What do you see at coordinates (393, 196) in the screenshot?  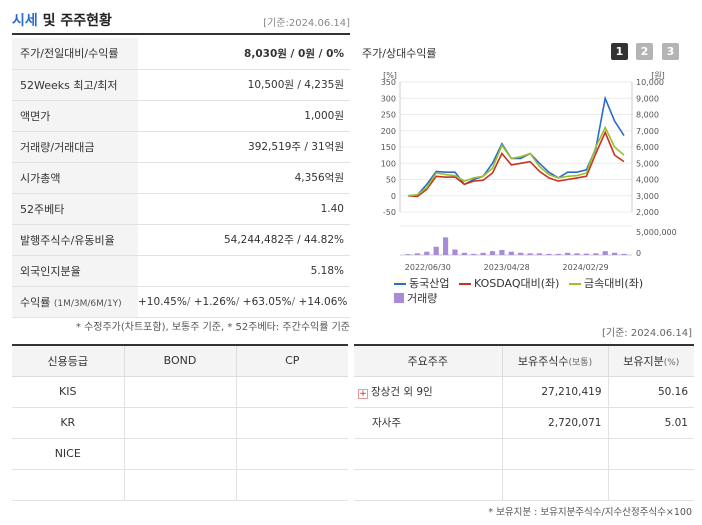 I see `left-tick-label: 0` at bounding box center [393, 196].